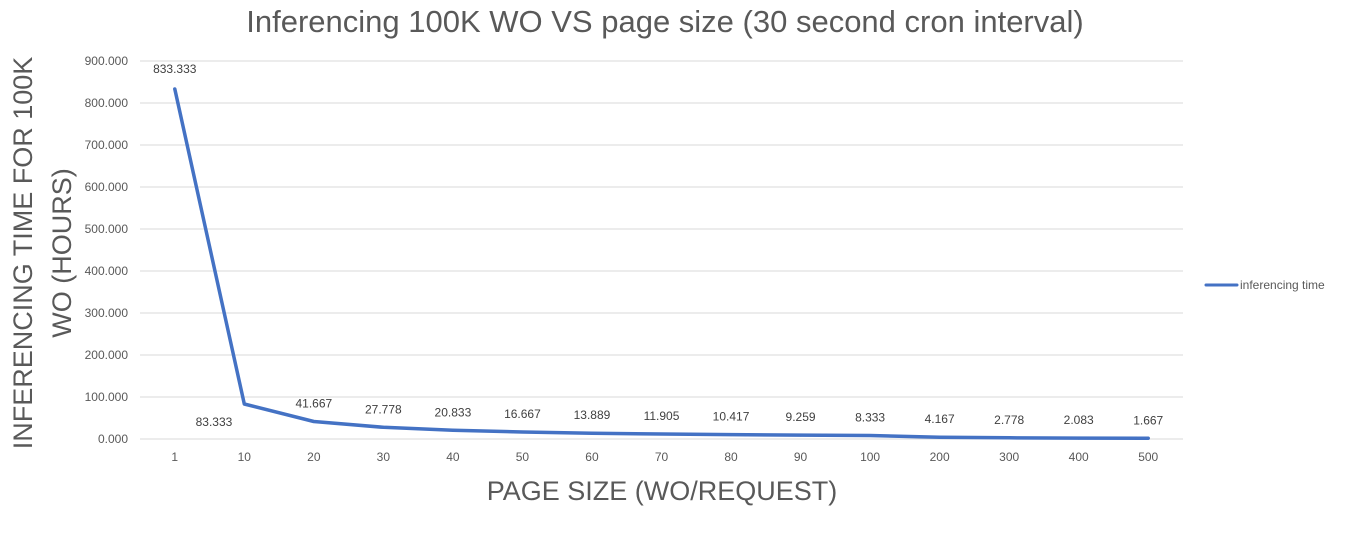 The width and height of the screenshot is (1362, 547). What do you see at coordinates (1282, 285) in the screenshot?
I see `legend-label: inferencing time` at bounding box center [1282, 285].